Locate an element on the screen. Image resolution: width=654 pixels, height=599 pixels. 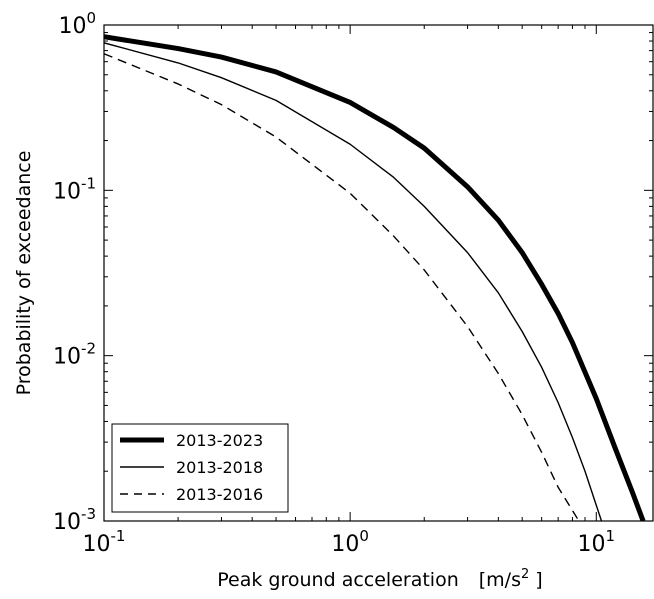
y-tick-label: 10⁻³ is located at coordinates (74, 520).